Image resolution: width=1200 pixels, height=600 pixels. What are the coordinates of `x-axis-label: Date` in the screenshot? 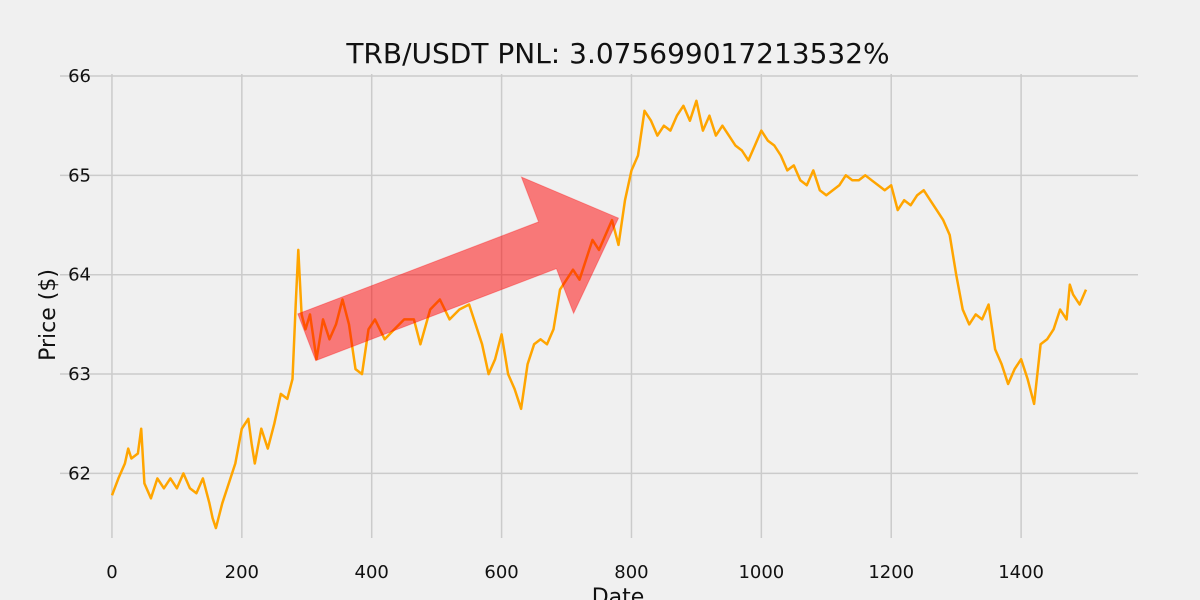 It's located at (618, 592).